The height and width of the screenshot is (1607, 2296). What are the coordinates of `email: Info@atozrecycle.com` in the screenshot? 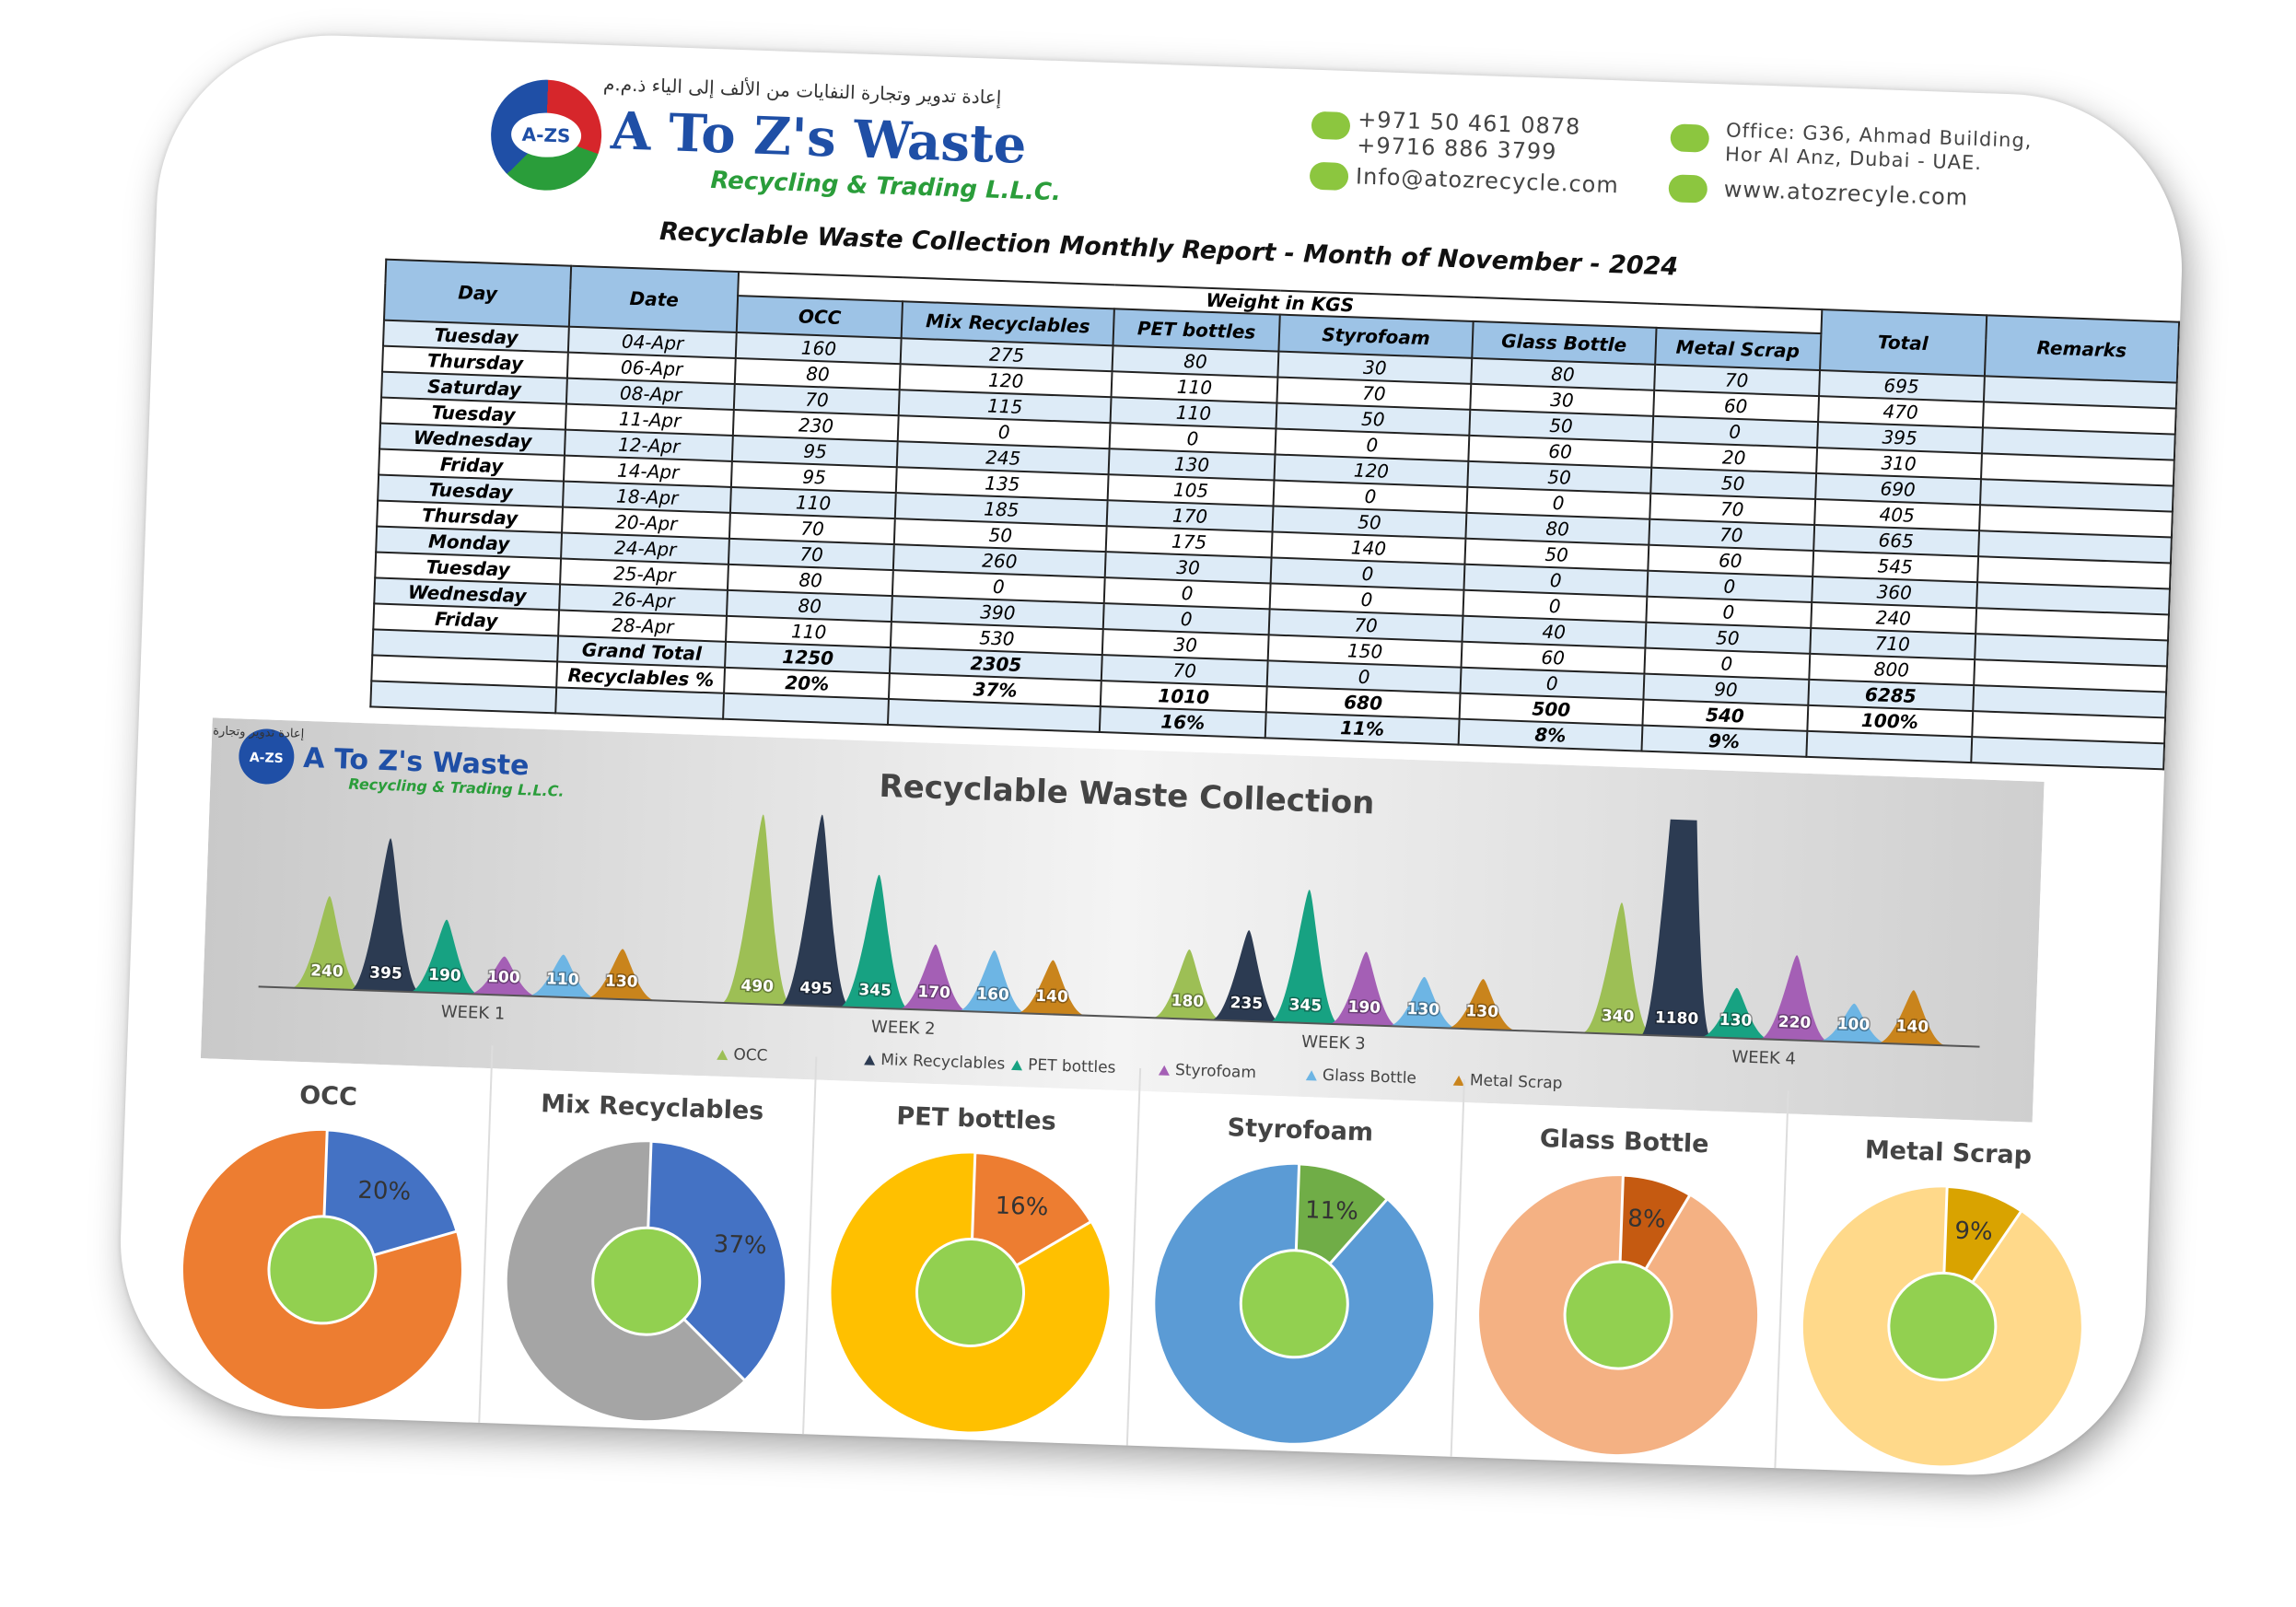 It's located at (1487, 181).